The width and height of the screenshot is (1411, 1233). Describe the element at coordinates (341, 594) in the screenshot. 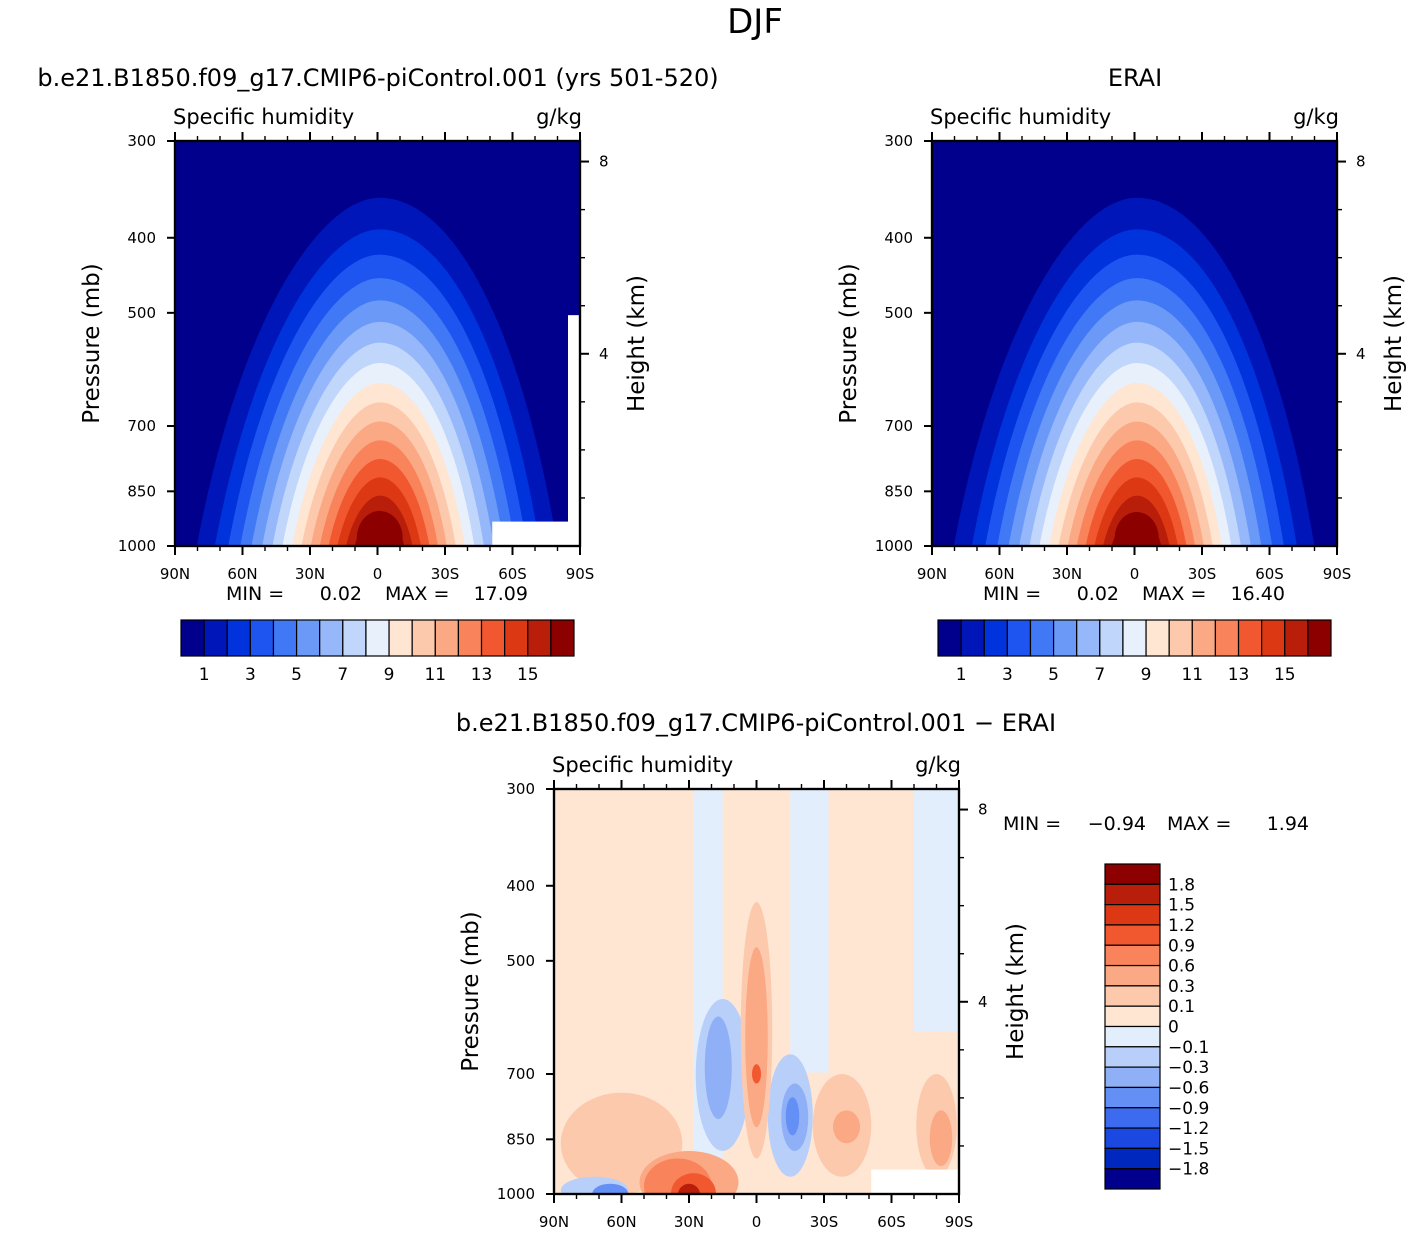

I see `stat-min-value: 0.02` at that location.